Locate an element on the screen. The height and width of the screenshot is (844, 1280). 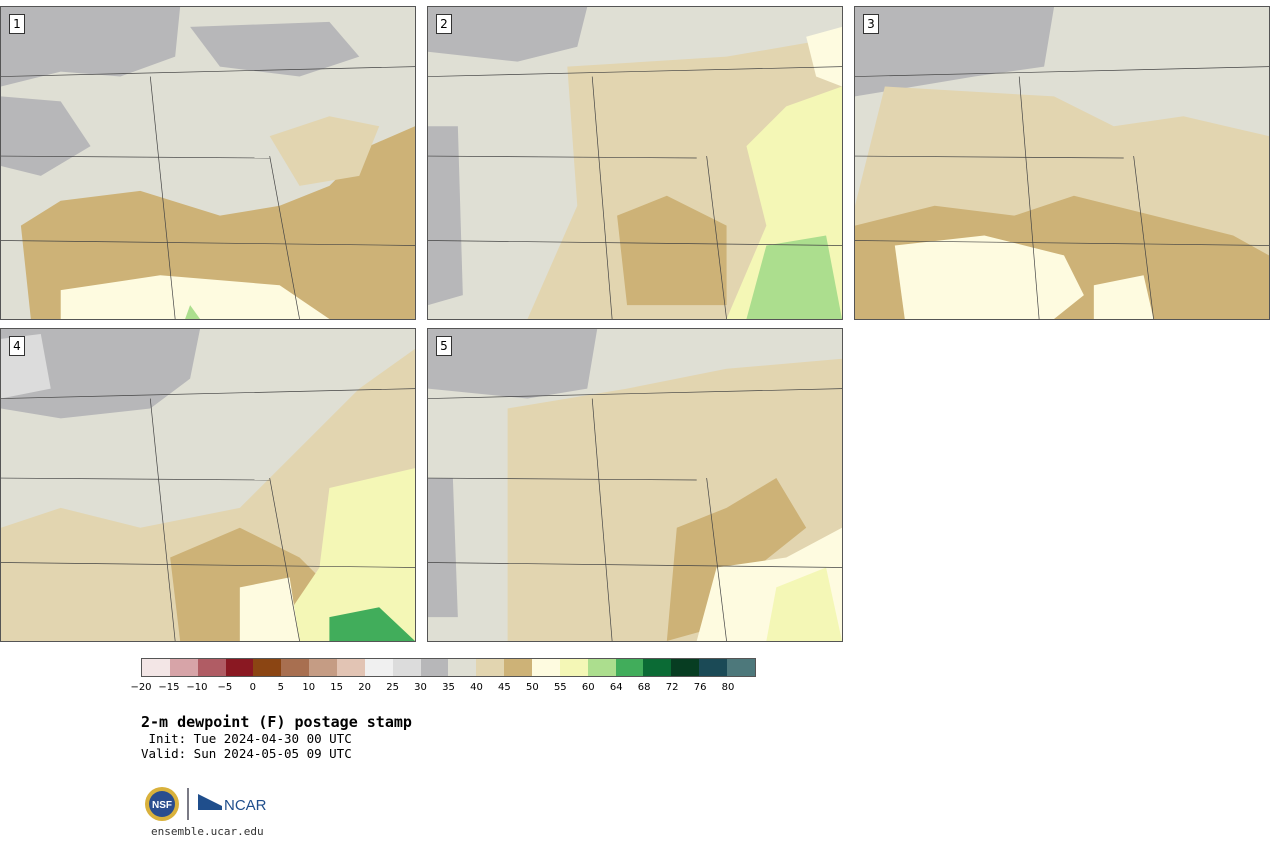
ensemble-member-panel-1: 1 is located at coordinates (208, 163).